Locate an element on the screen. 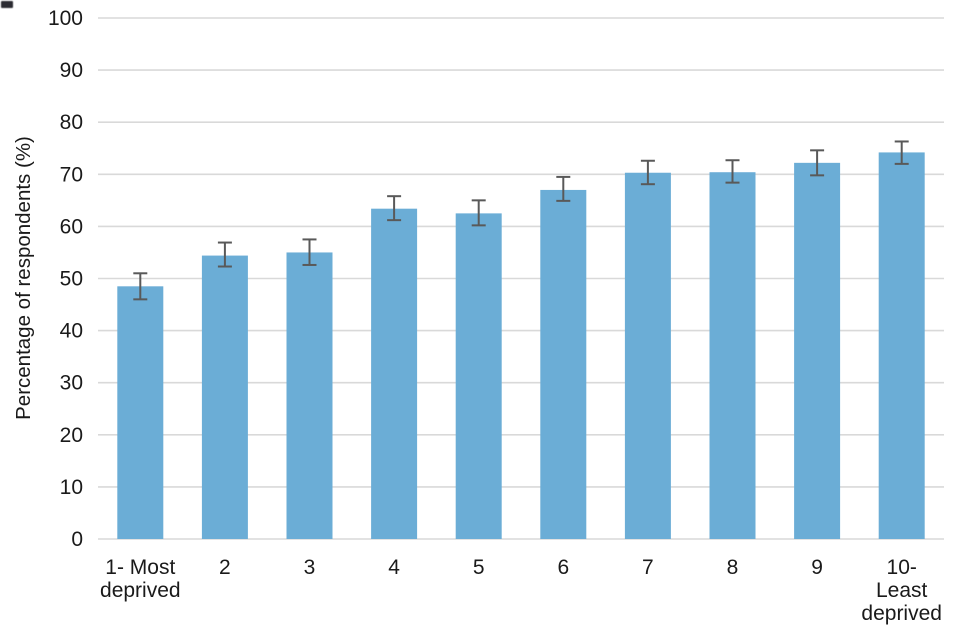  x-tick-label: 3 is located at coordinates (310, 567).